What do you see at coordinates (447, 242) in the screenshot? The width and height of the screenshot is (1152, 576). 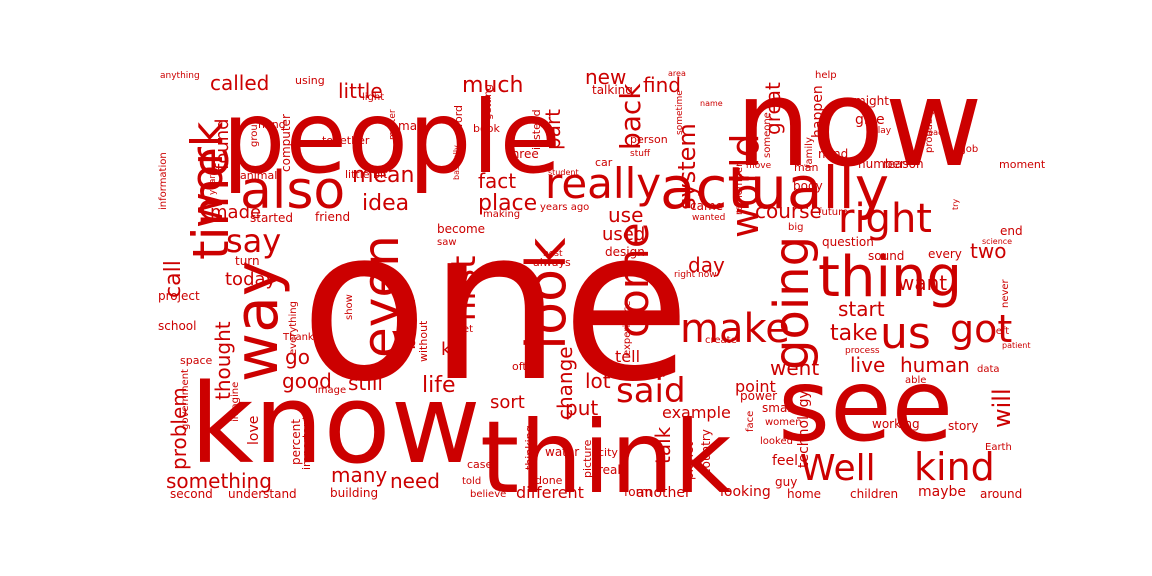 I see `word-saw: saw` at bounding box center [447, 242].